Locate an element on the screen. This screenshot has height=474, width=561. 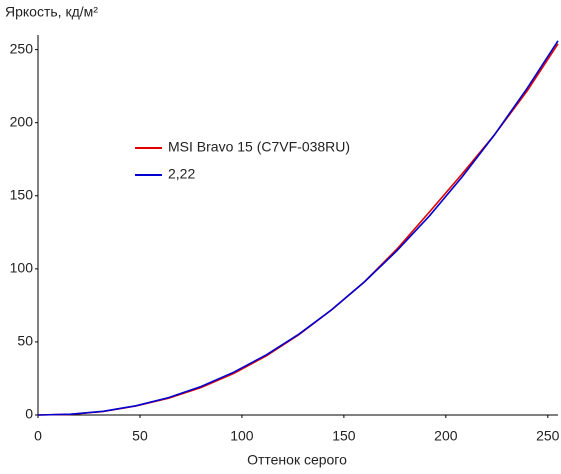
x-tick-label: 50 is located at coordinates (140, 436).